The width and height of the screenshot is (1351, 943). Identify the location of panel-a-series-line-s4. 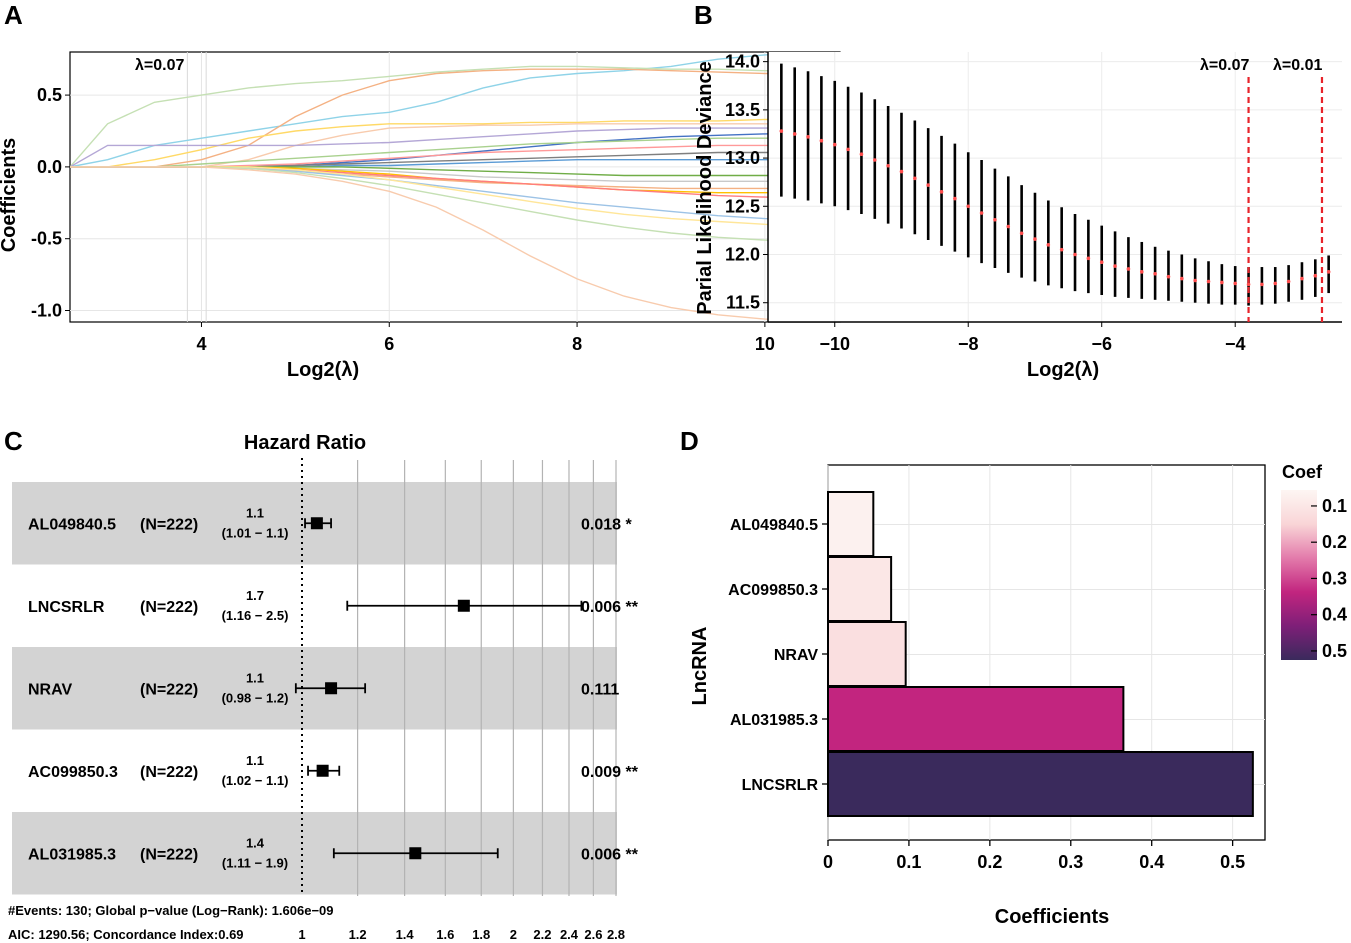
(455, 143).